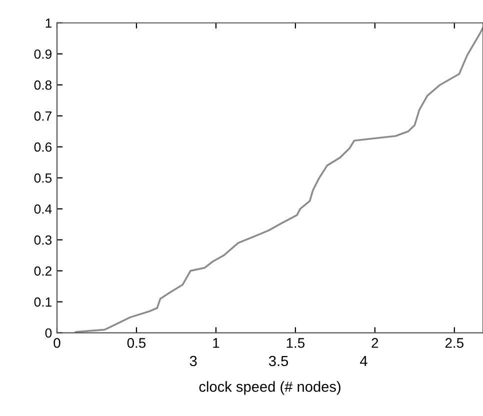 The height and width of the screenshot is (416, 483). I want to click on x-tick-label: 0.5, so click(136, 343).